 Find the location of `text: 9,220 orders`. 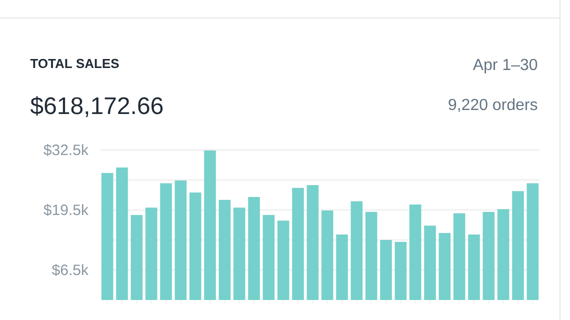

text: 9,220 orders is located at coordinates (493, 105).